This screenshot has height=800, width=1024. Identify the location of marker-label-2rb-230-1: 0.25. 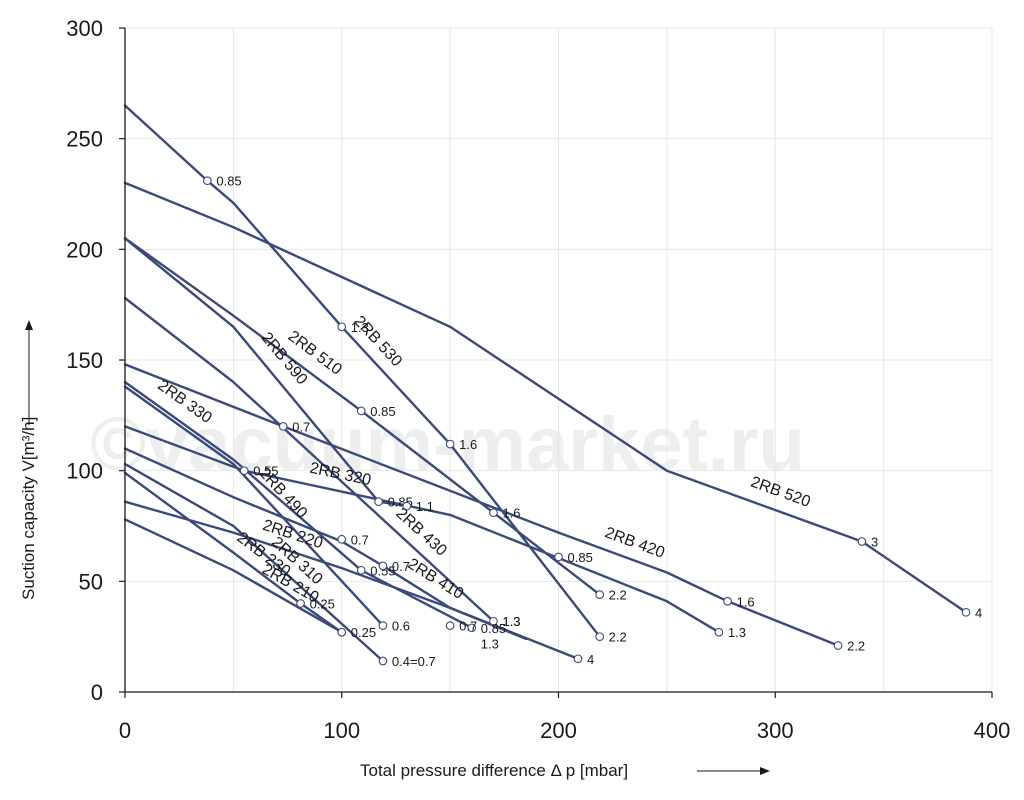
(363, 632).